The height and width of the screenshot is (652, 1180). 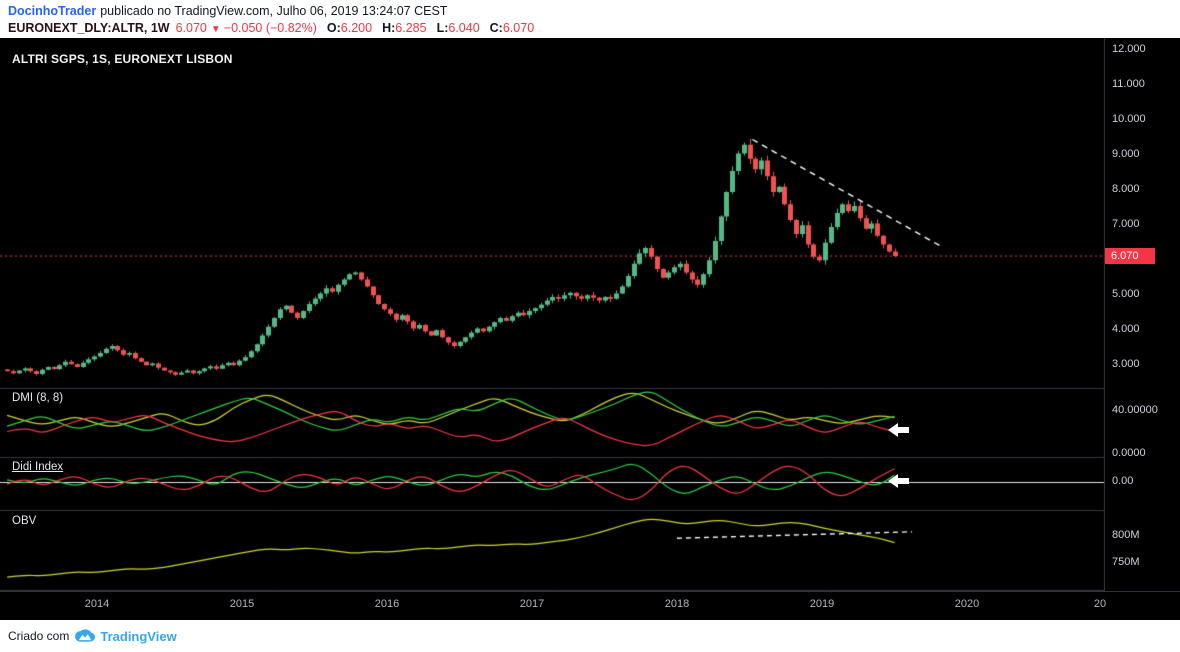 What do you see at coordinates (333, 28) in the screenshot?
I see `open-label: O:` at bounding box center [333, 28].